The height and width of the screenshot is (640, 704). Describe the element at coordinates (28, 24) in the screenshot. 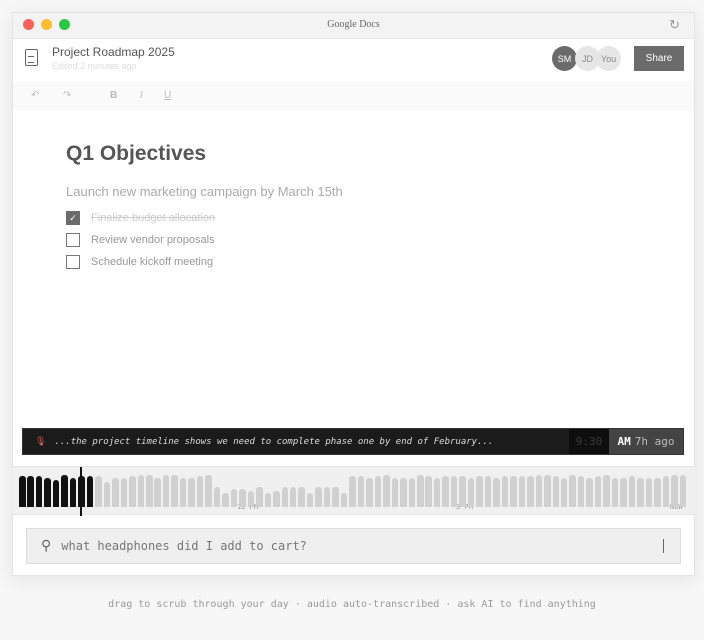

I see `close-window-button` at that location.